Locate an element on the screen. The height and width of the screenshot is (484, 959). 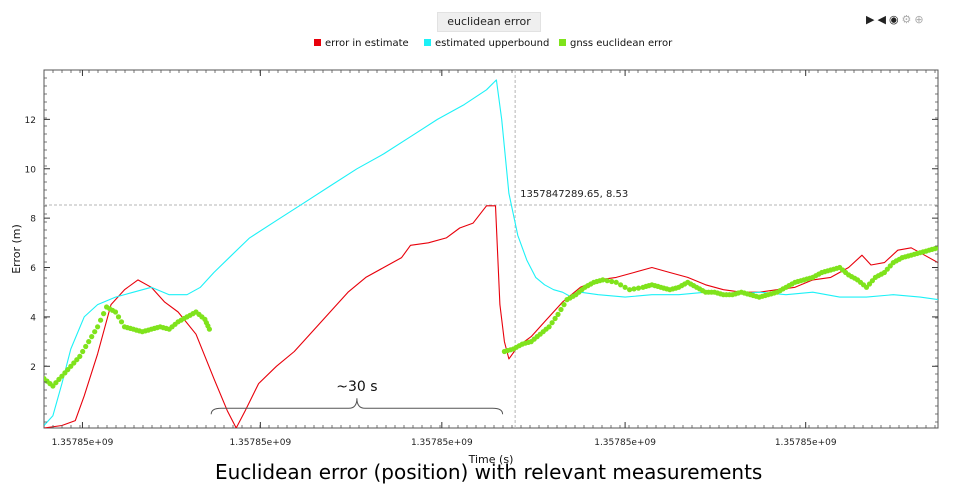
y-tick-label: 4 is located at coordinates (33, 318).